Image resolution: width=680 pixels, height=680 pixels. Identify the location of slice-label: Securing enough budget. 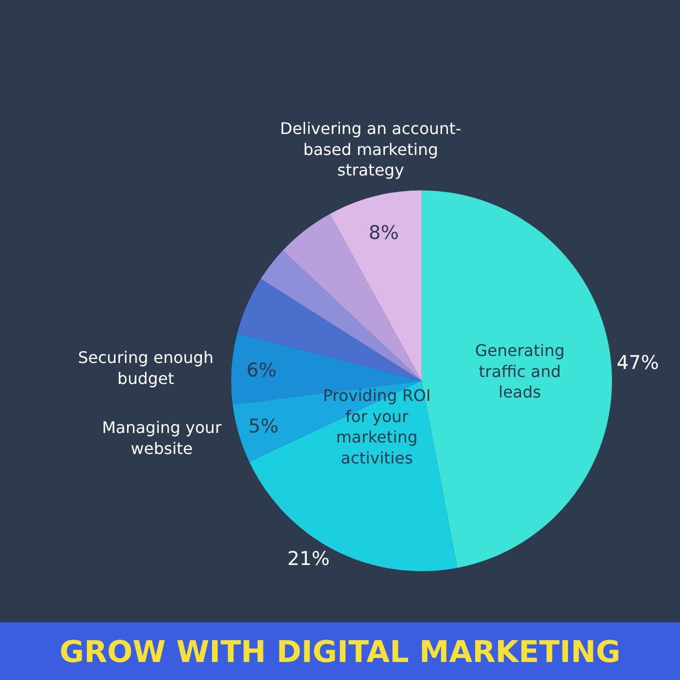
(146, 368).